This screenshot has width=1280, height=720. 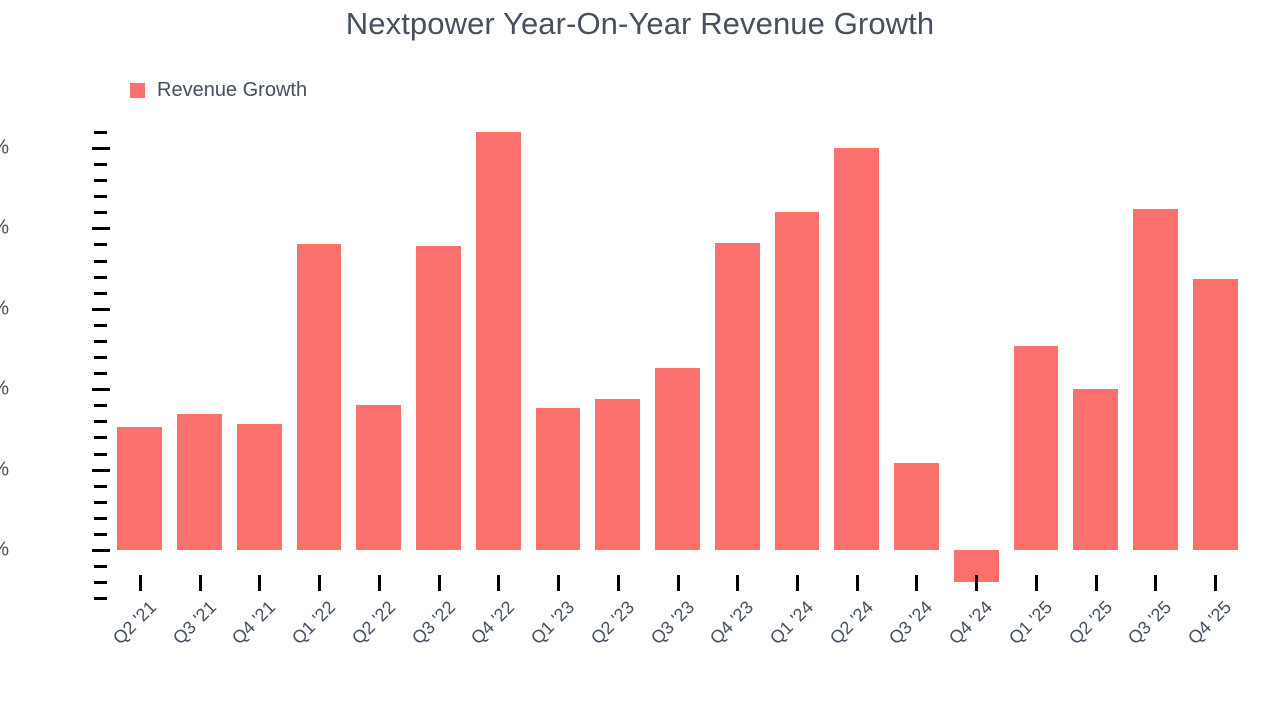 I want to click on bar-q123, so click(x=558, y=358).